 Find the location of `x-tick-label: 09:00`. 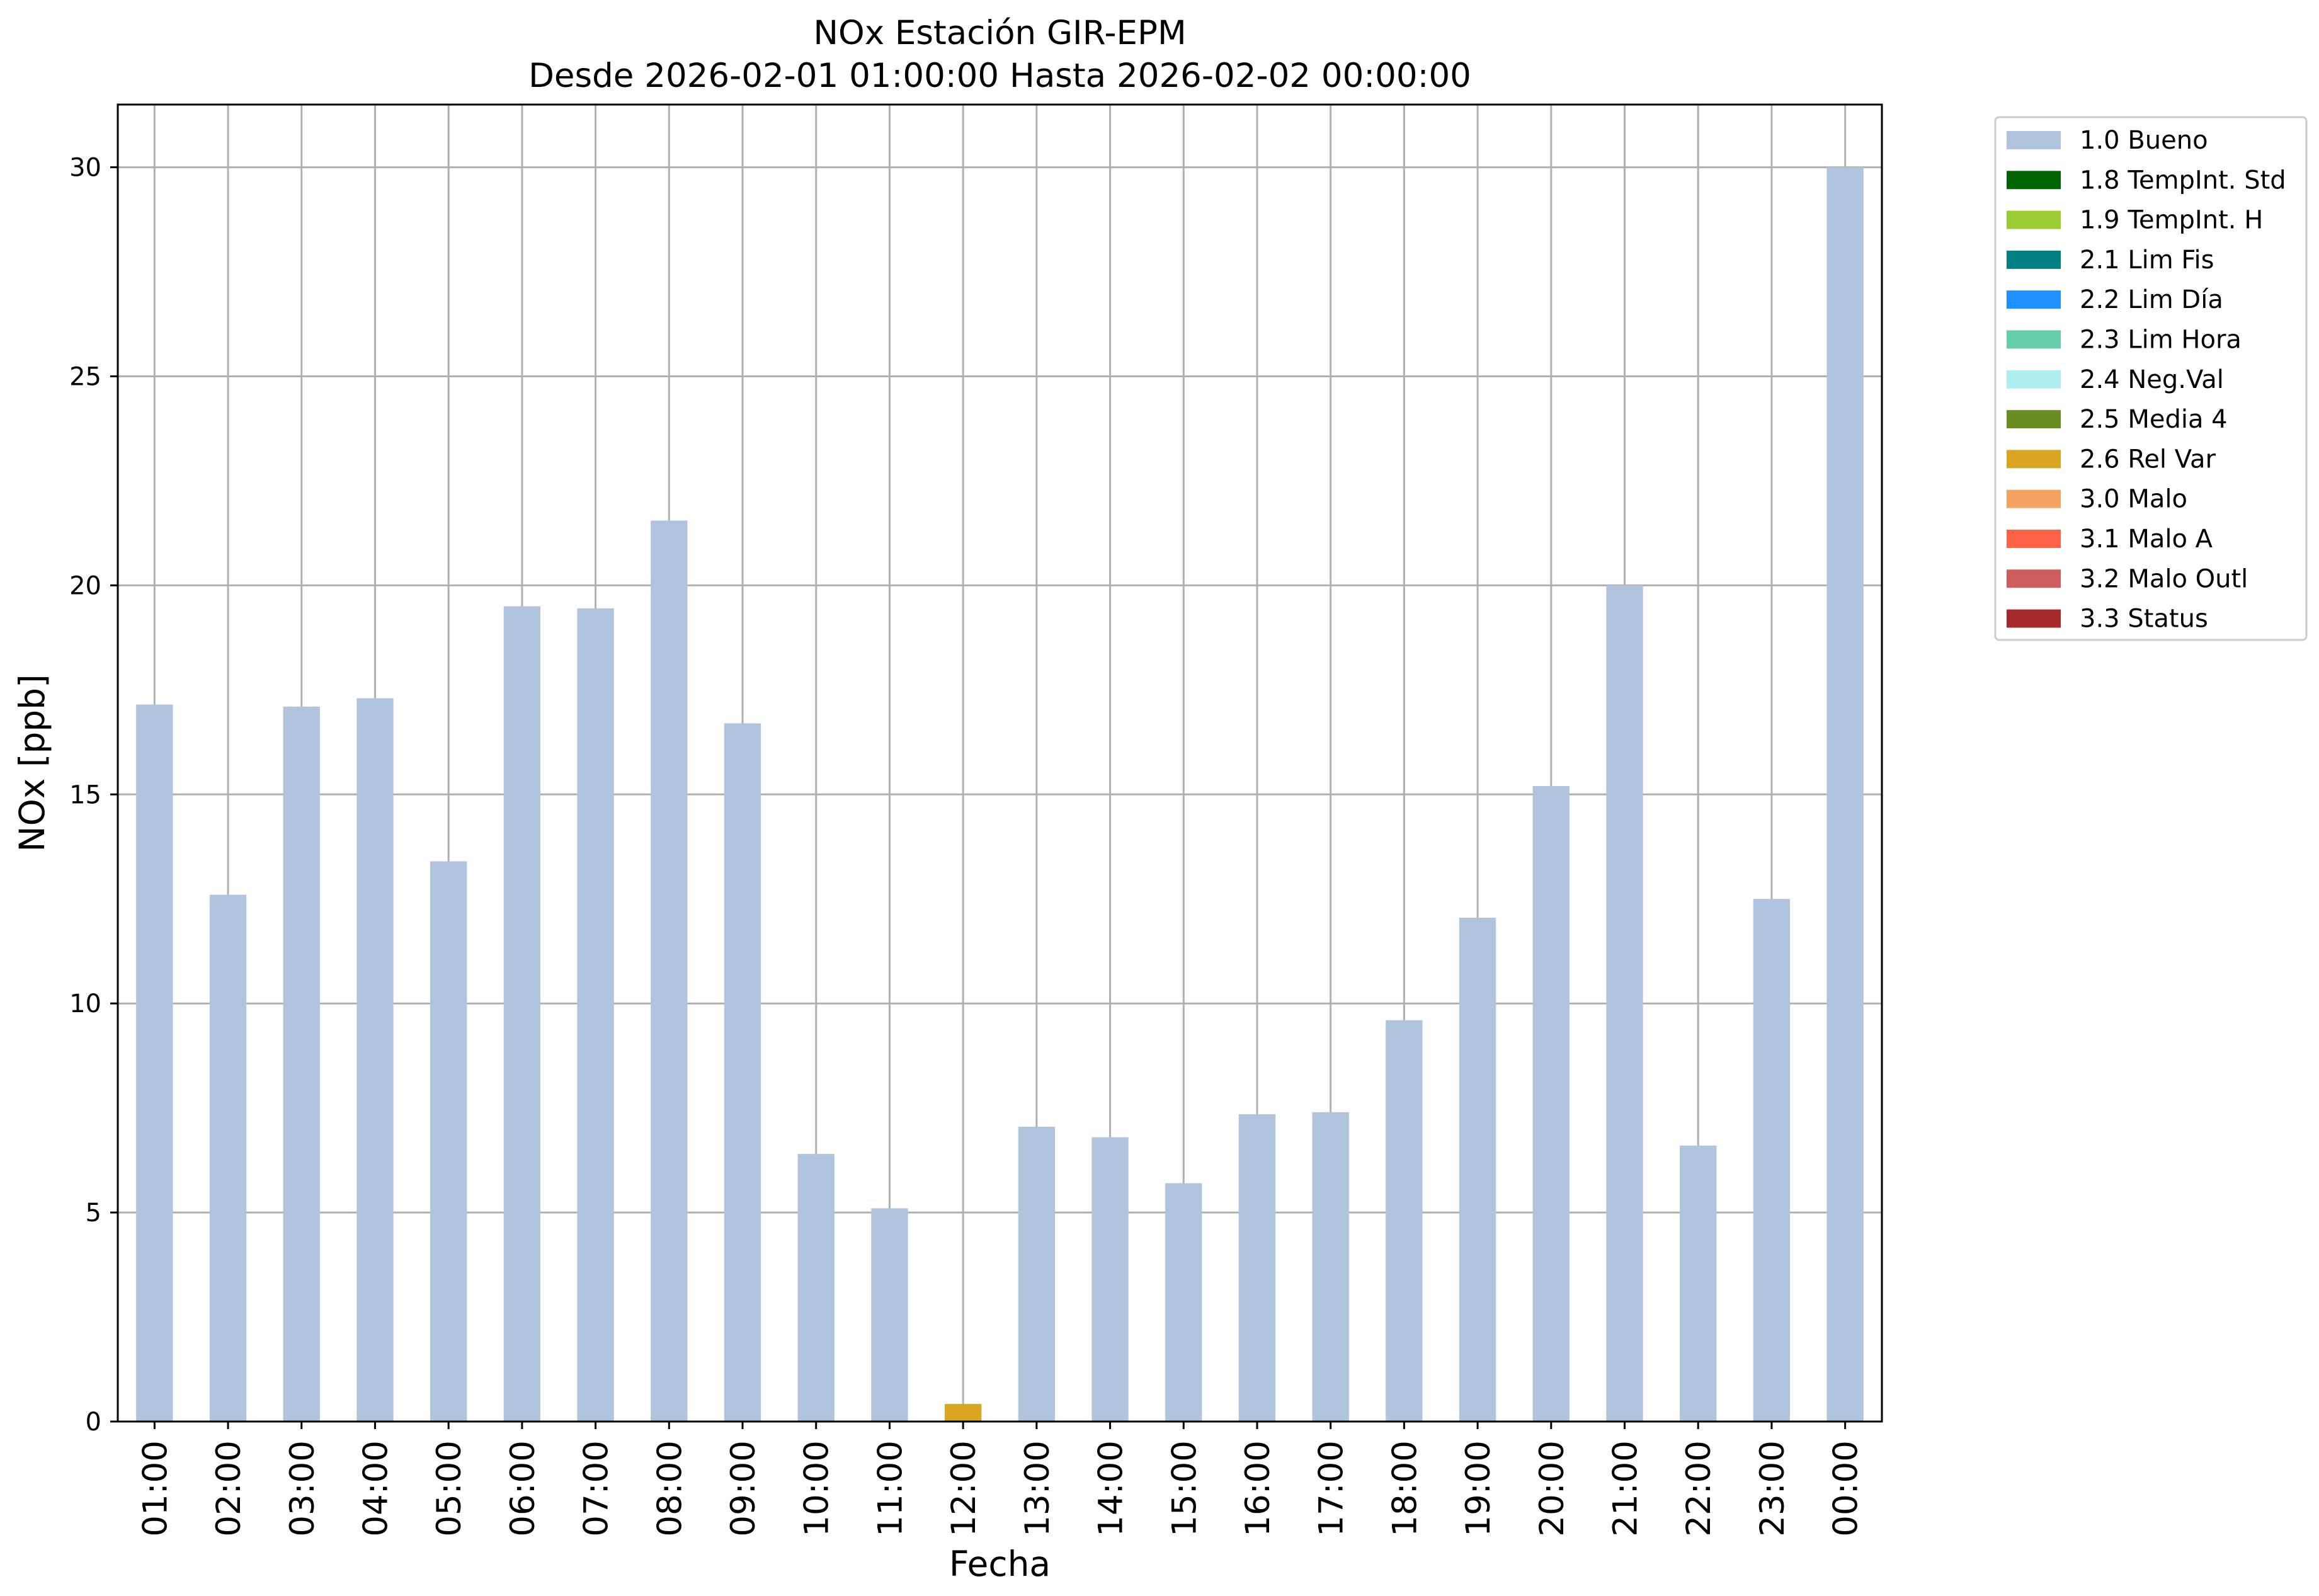

x-tick-label: 09:00 is located at coordinates (743, 1488).